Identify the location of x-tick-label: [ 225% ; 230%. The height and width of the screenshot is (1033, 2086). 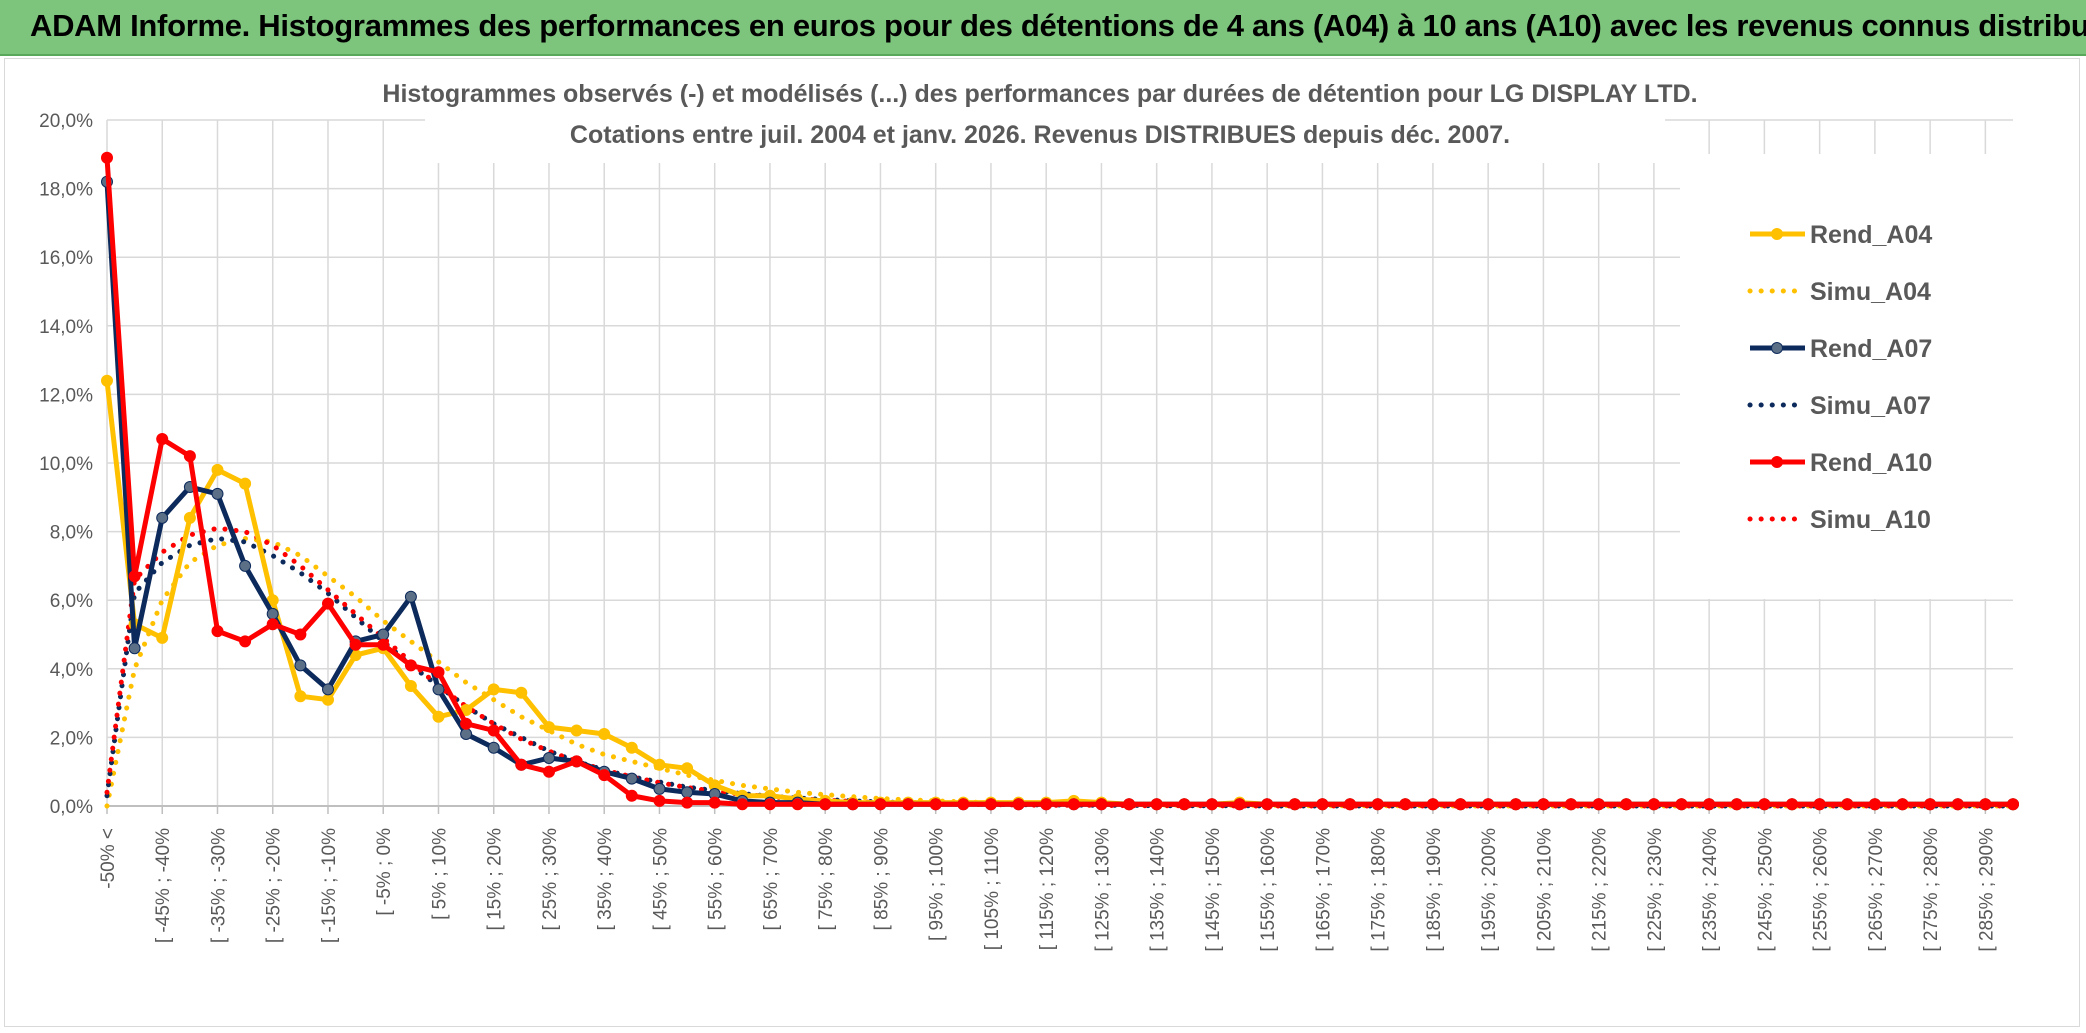
(1655, 890).